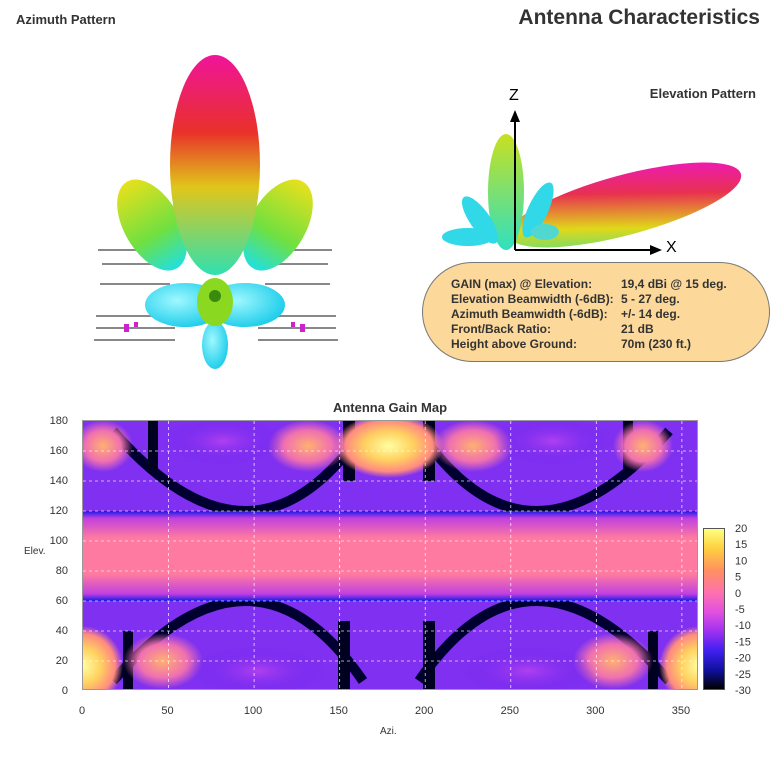 This screenshot has width=780, height=760. Describe the element at coordinates (62, 571) in the screenshot. I see `y-tick-label: 80` at that location.